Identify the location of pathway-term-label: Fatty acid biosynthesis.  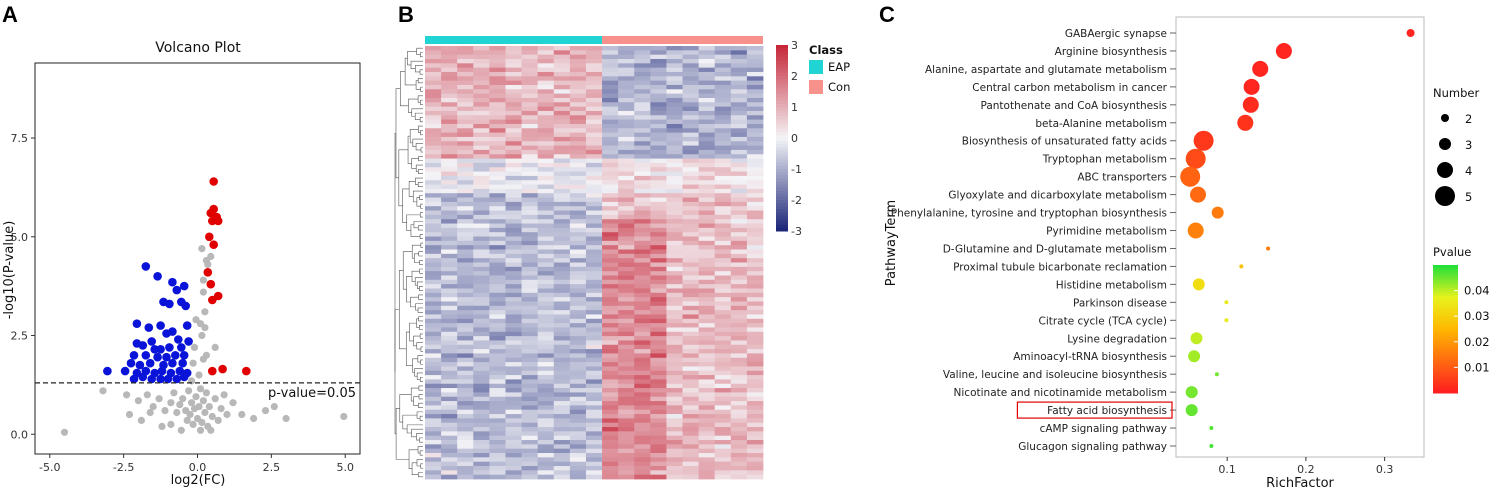
(1107, 411).